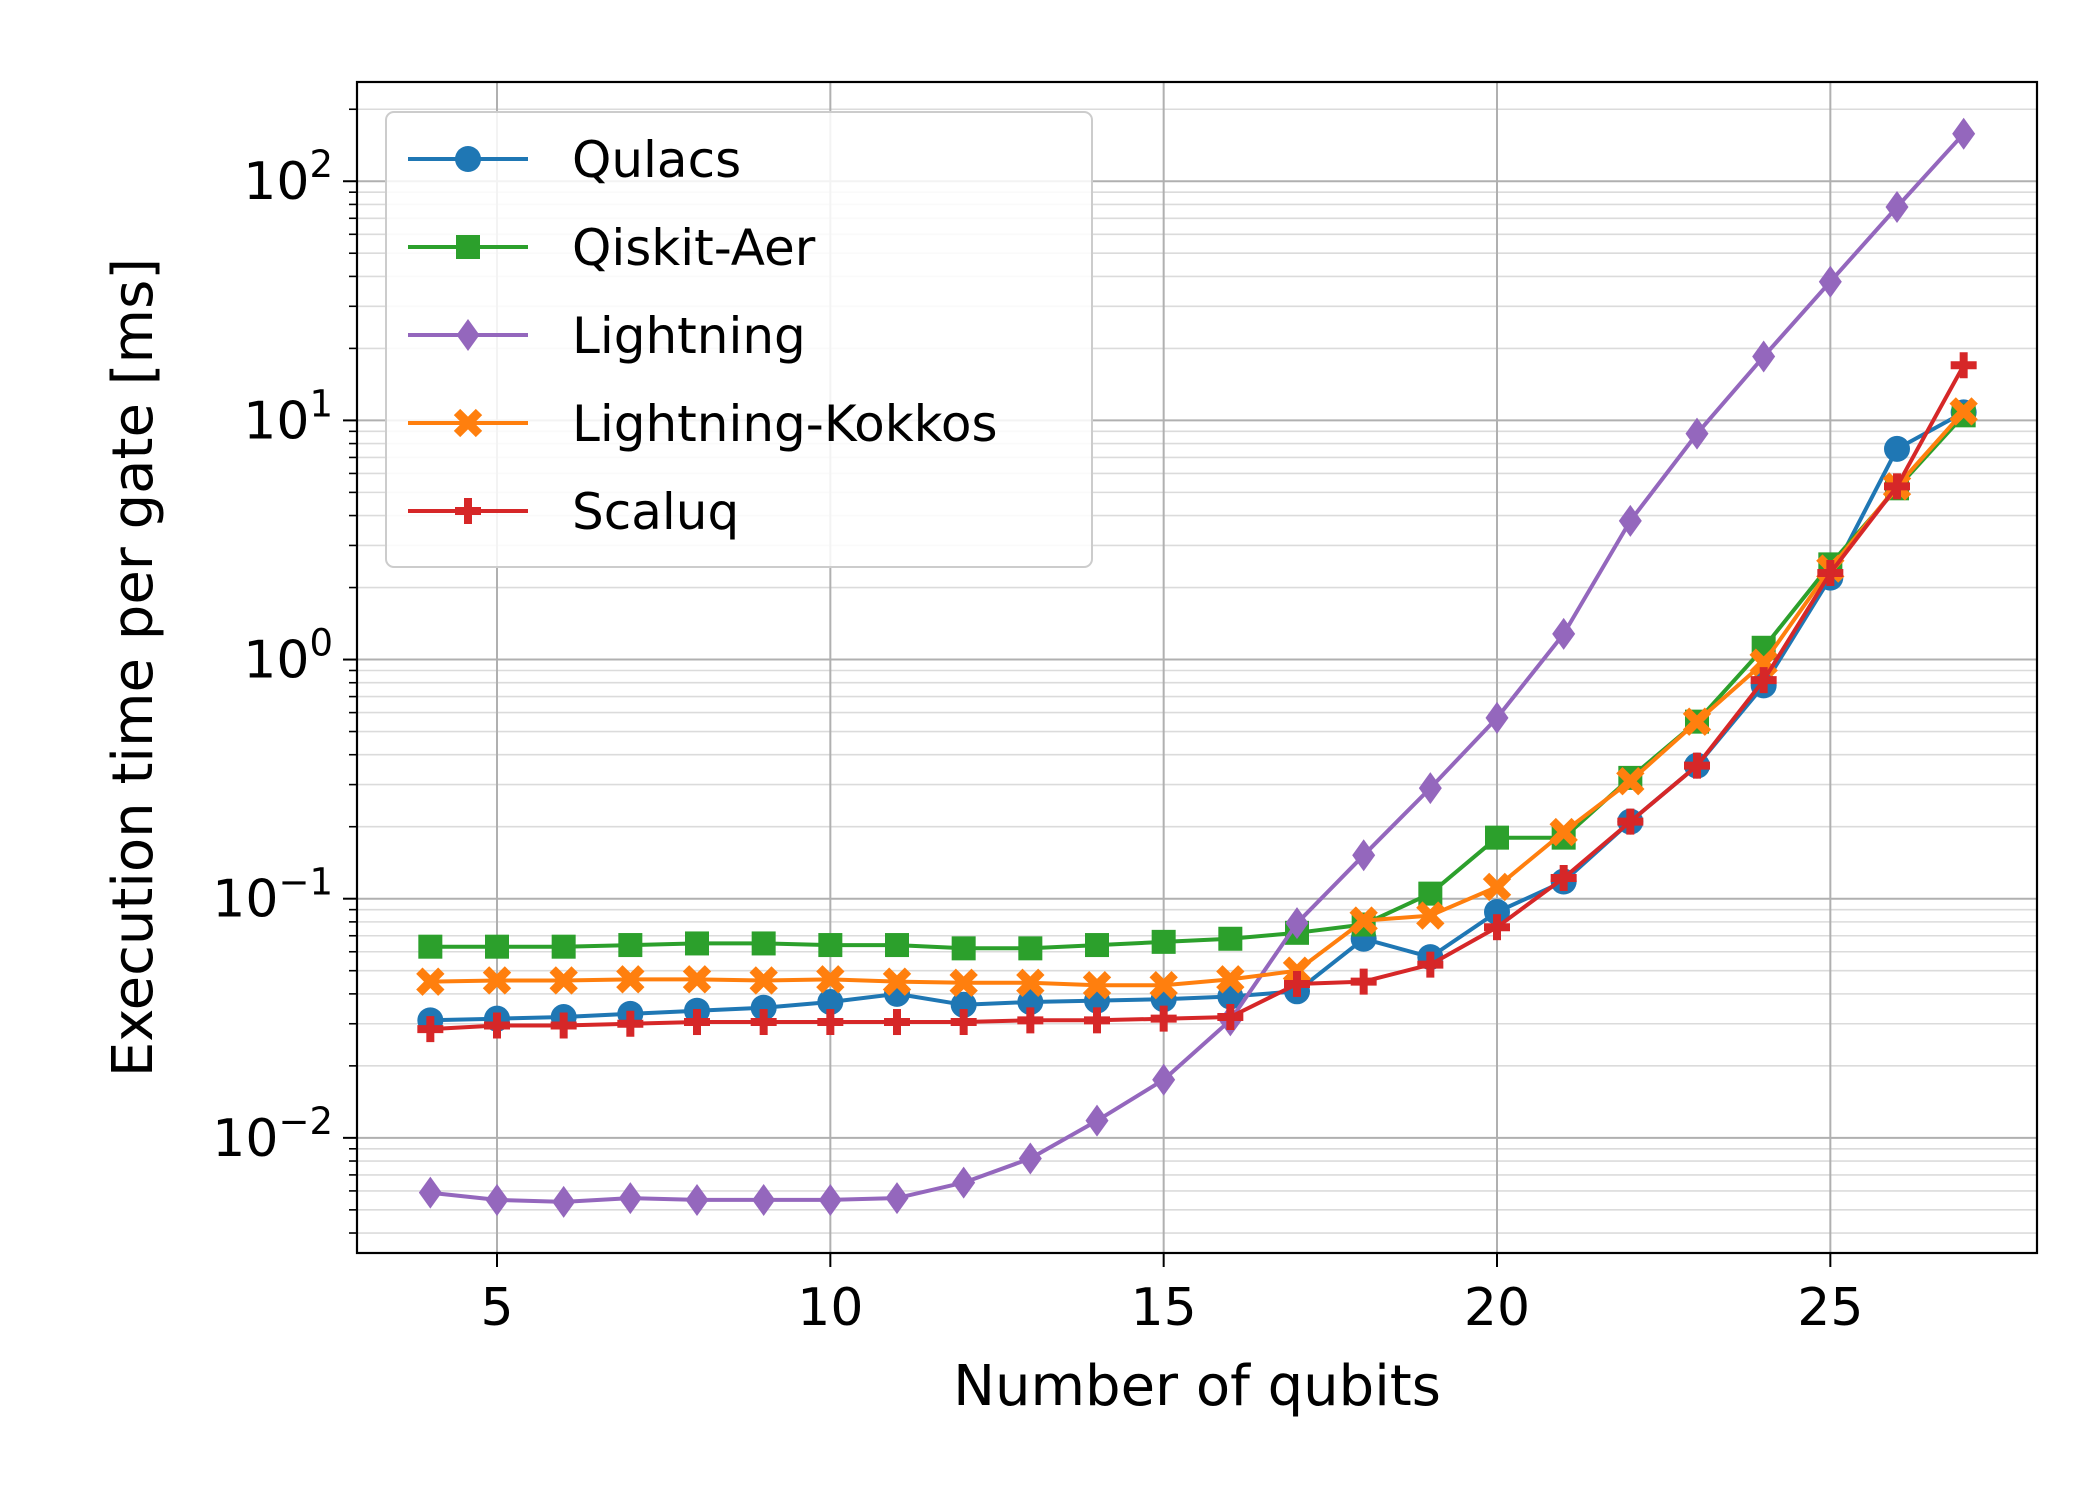 The height and width of the screenshot is (1500, 2100). What do you see at coordinates (321, 643) in the screenshot?
I see `y-tick-exponent: 0` at bounding box center [321, 643].